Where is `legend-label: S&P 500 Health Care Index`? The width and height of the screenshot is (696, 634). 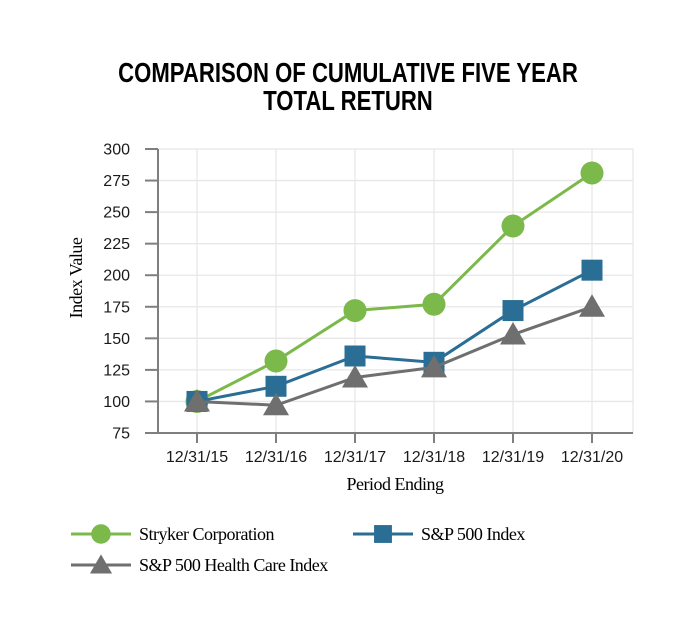 legend-label: S&P 500 Health Care Index is located at coordinates (233, 564).